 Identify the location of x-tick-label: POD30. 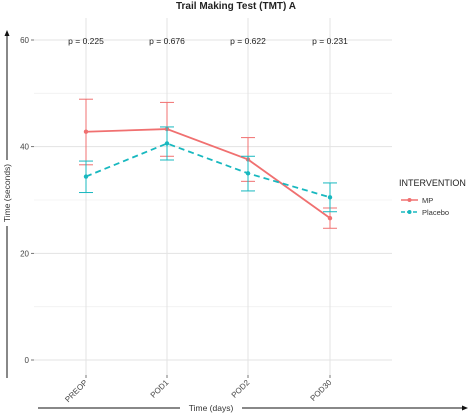
(320, 390).